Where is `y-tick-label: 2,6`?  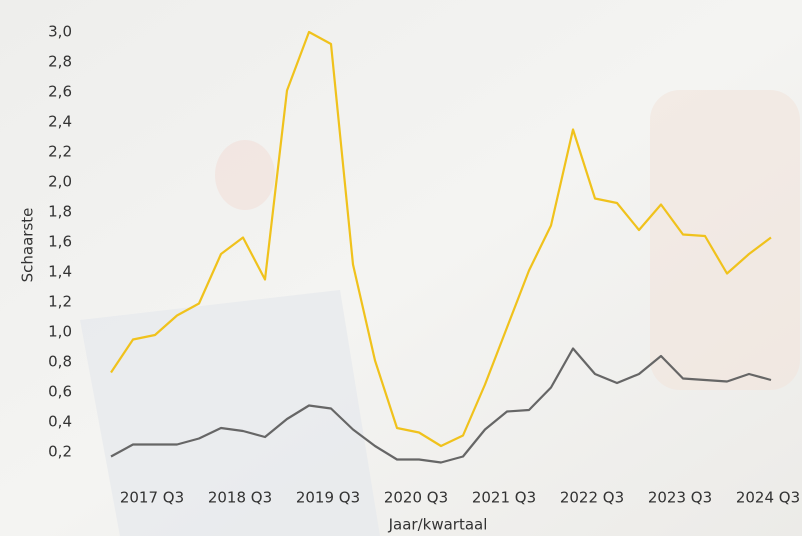 y-tick-label: 2,6 is located at coordinates (60, 92).